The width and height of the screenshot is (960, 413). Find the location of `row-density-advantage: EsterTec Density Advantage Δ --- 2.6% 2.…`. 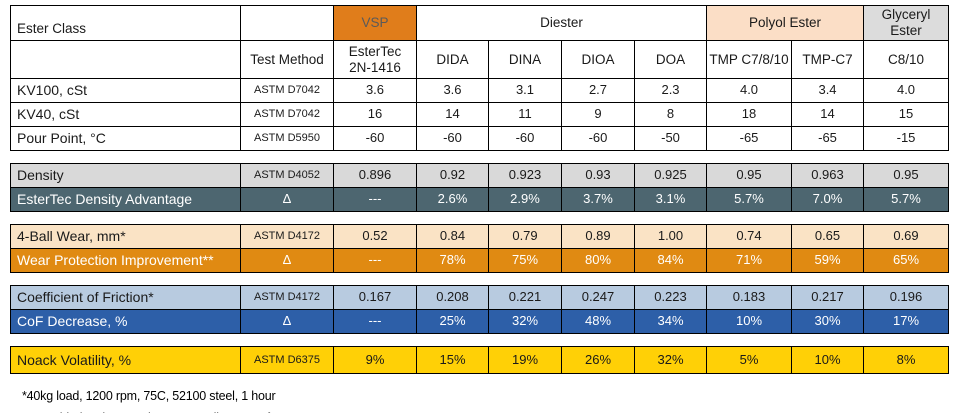

row-density-advantage: EsterTec Density Advantage Δ --- 2.6% 2.… is located at coordinates (479, 199).